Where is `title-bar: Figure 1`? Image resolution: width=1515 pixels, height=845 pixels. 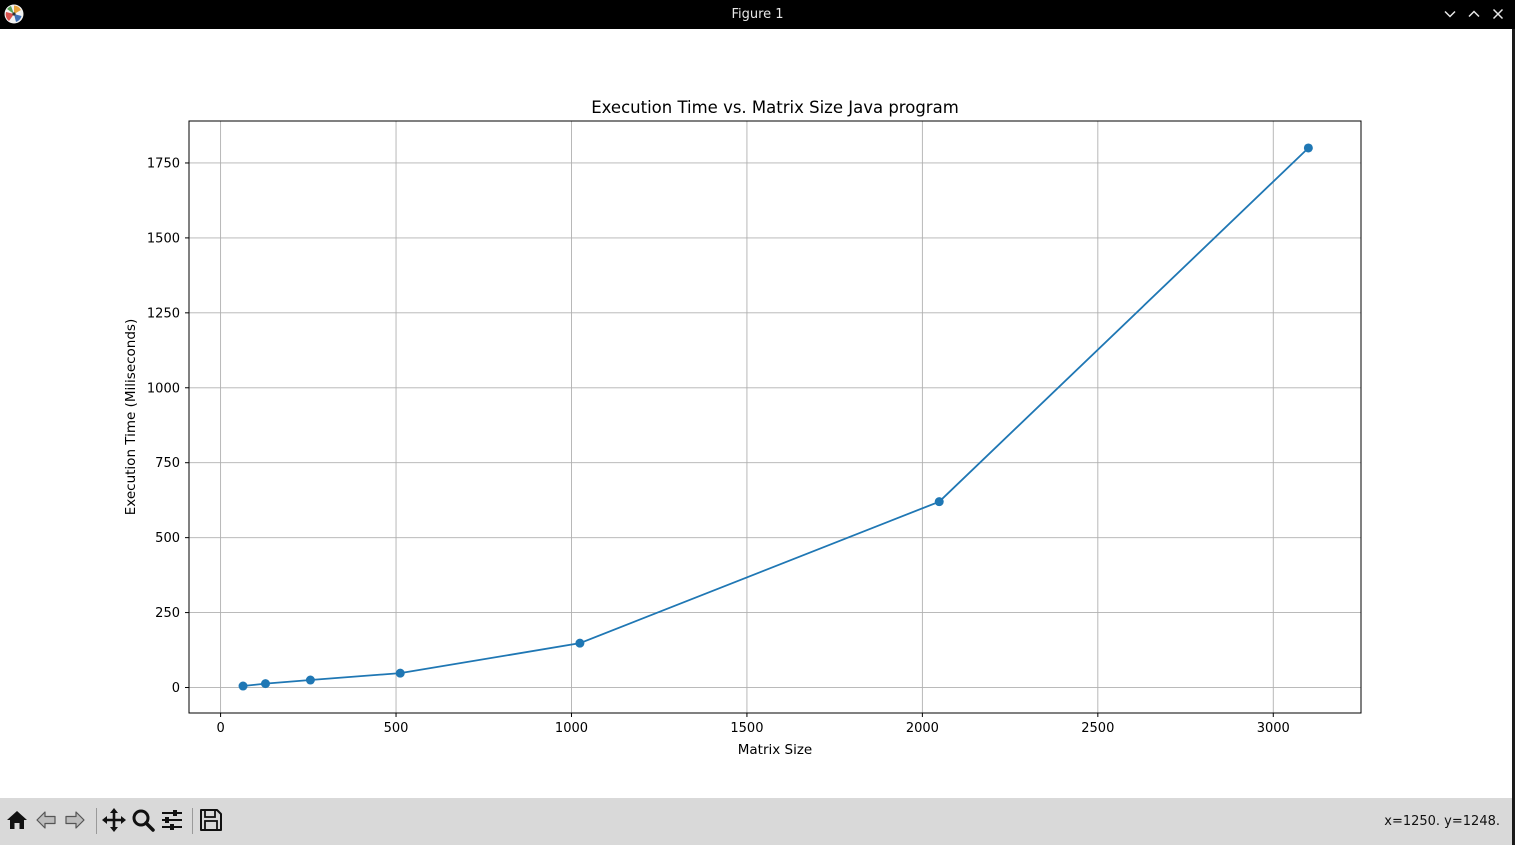 title-bar: Figure 1 is located at coordinates (757, 14).